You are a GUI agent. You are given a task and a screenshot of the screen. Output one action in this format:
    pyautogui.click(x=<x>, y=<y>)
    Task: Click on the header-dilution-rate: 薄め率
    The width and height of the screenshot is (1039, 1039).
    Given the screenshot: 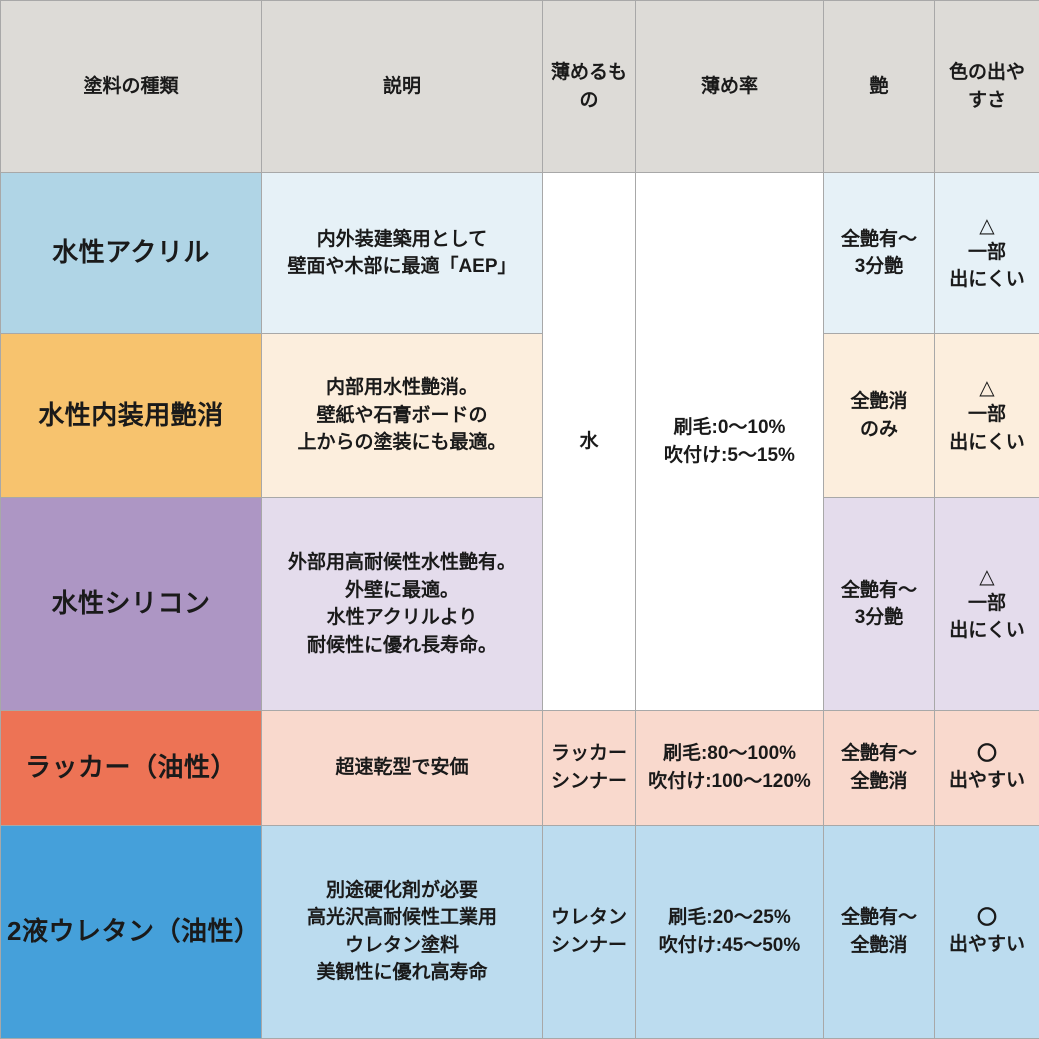 What is the action you would take?
    pyautogui.click(x=729, y=86)
    